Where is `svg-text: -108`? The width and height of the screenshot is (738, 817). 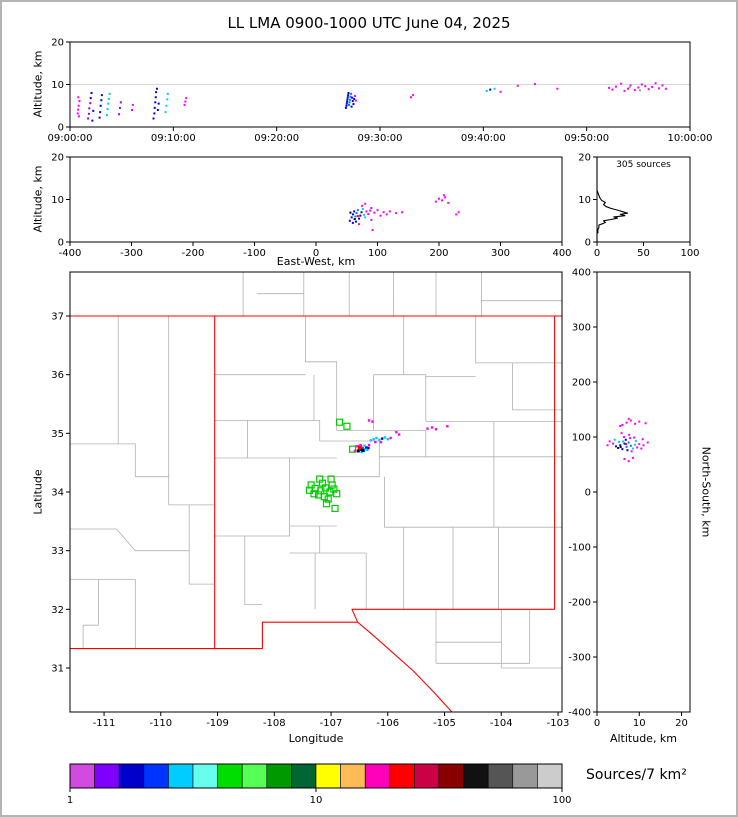 svg-text: -108 is located at coordinates (274, 723).